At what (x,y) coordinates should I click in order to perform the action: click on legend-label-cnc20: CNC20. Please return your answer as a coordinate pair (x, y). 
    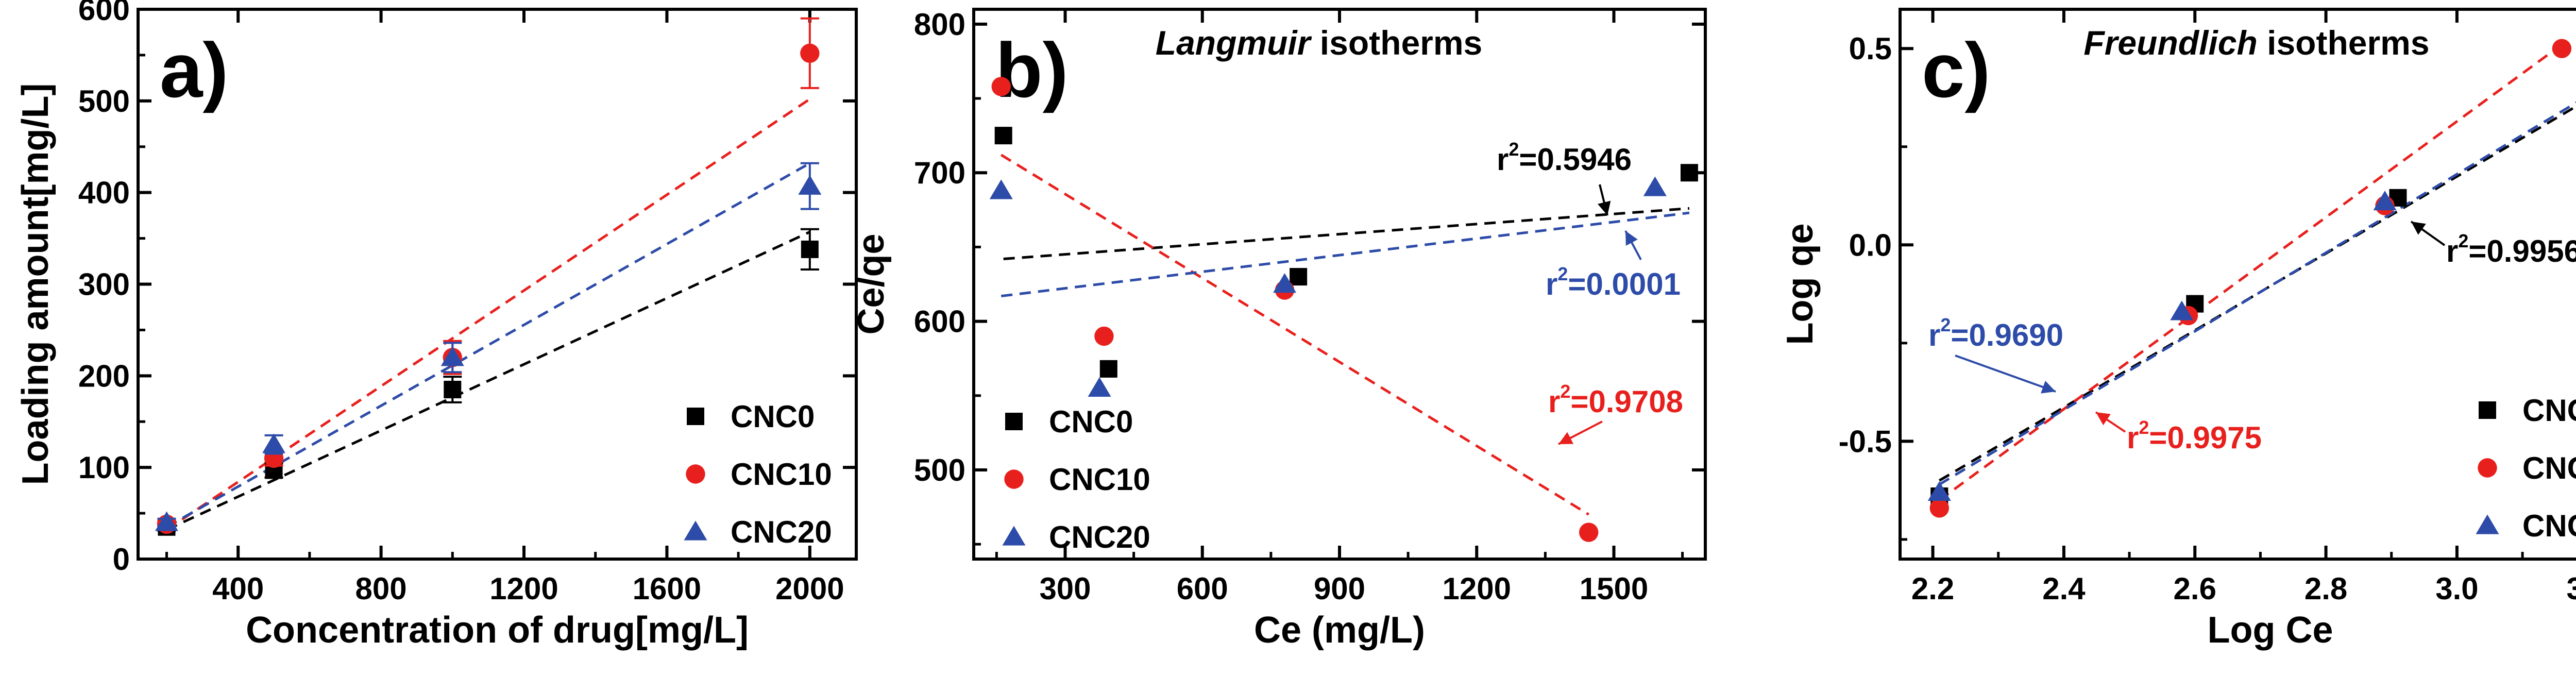
    Looking at the image, I should click on (1100, 537).